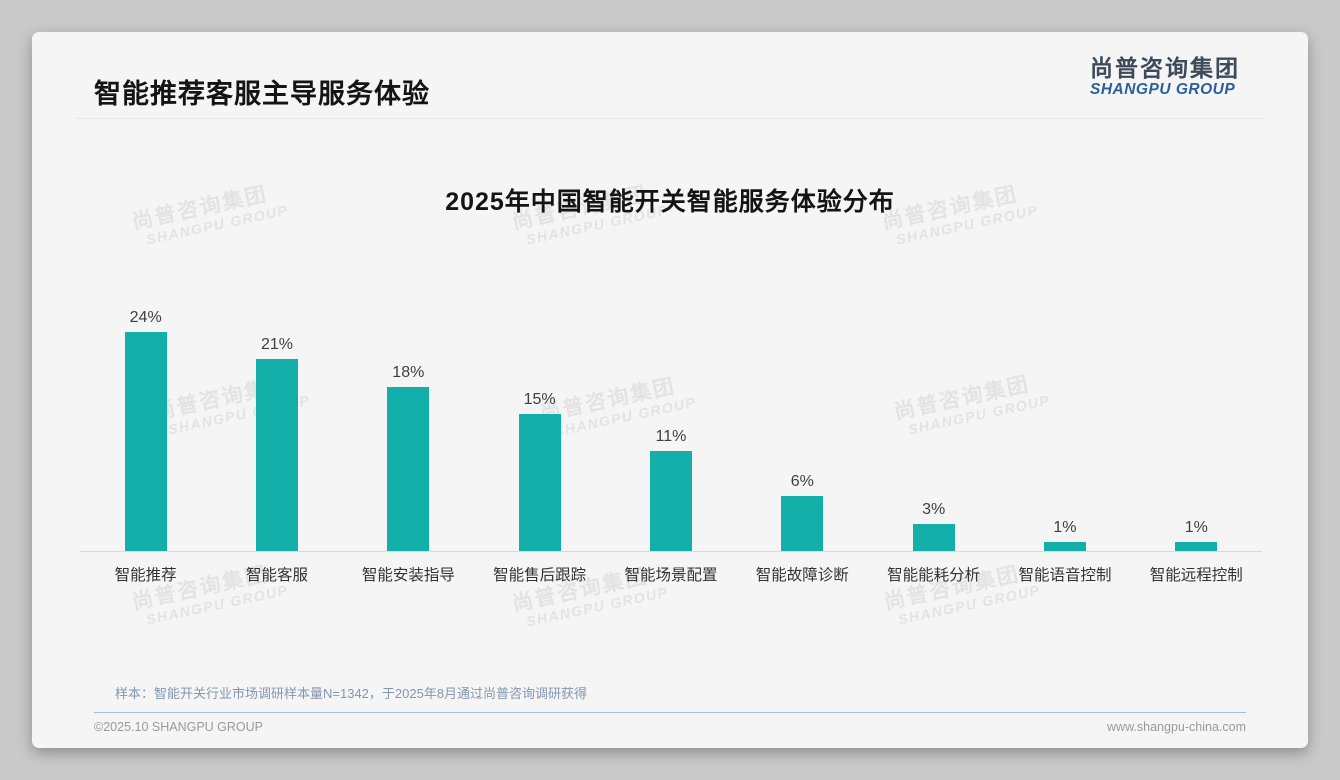 The height and width of the screenshot is (780, 1340). What do you see at coordinates (1176, 727) in the screenshot?
I see `footer-website: www.shangpu-china.com` at bounding box center [1176, 727].